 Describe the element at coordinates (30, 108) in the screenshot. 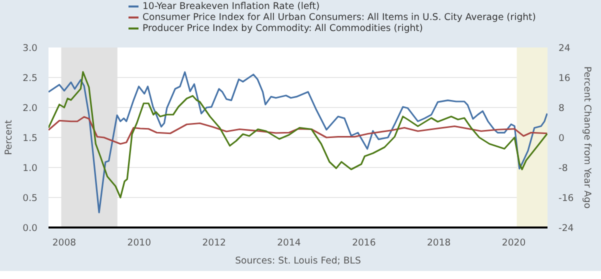

I see `y-tick-label: 2.0` at that location.